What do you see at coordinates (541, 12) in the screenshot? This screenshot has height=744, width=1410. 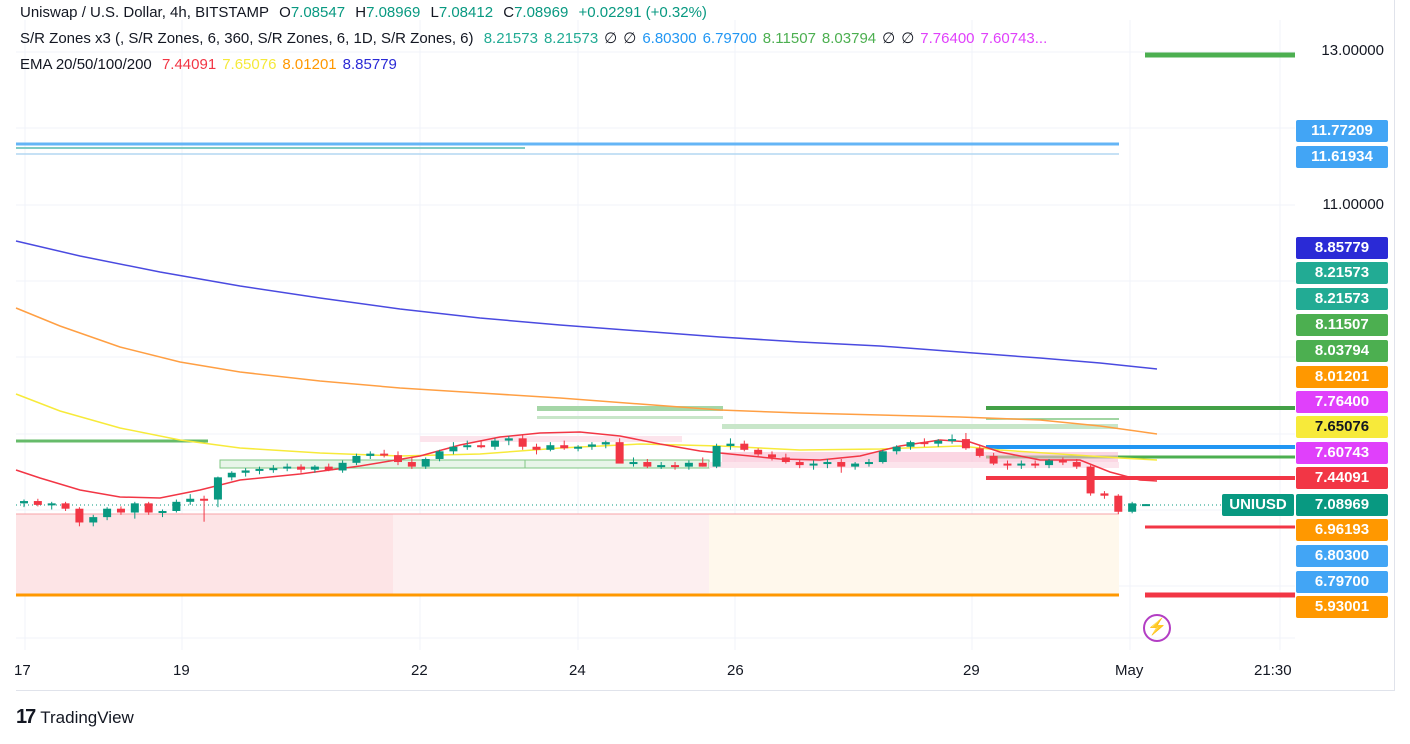 I see `close-value: 7.08969` at bounding box center [541, 12].